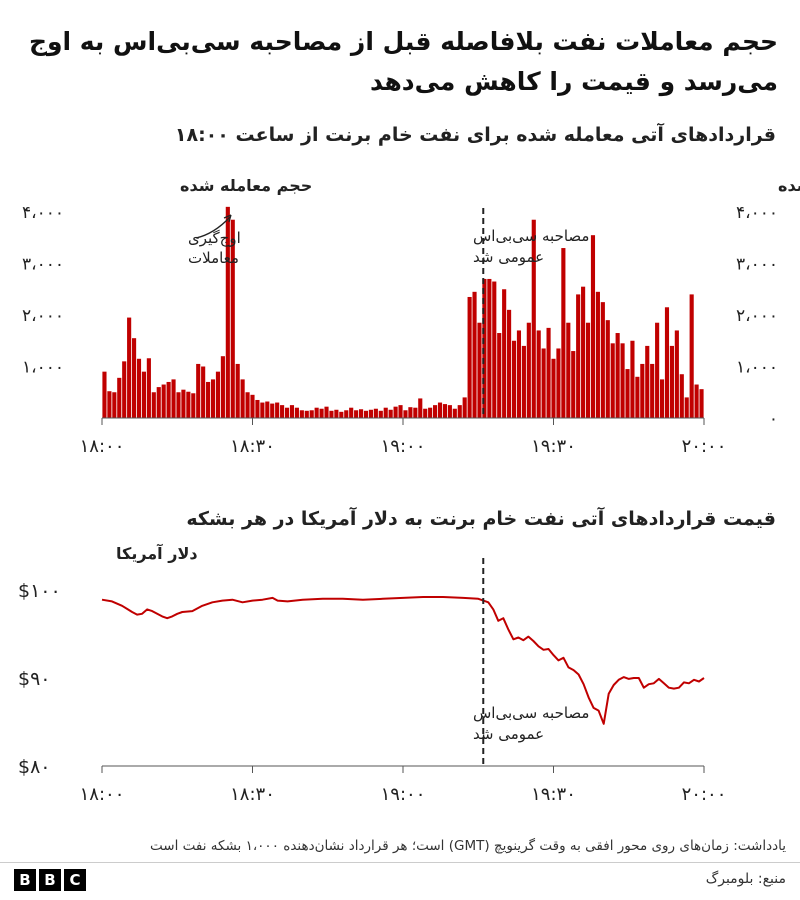  I want to click on price-xtick-label: ۱۸:۰۰, so click(102, 794).